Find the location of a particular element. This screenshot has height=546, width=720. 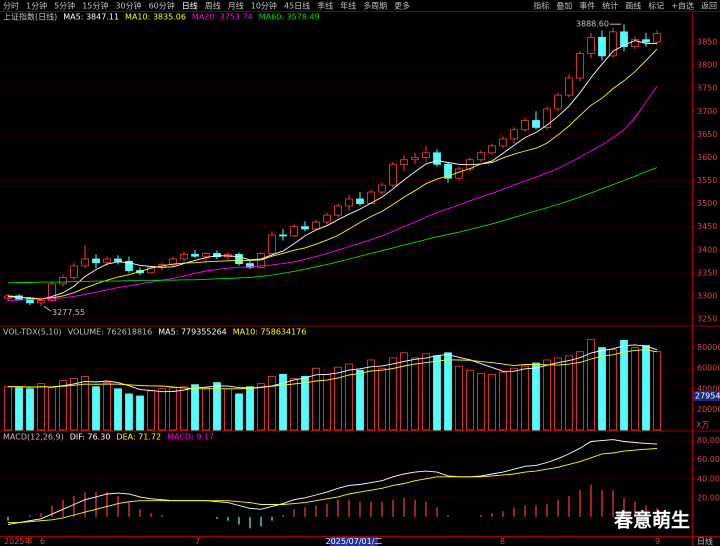

legend-item: MA5: 779355264 is located at coordinates (192, 332).